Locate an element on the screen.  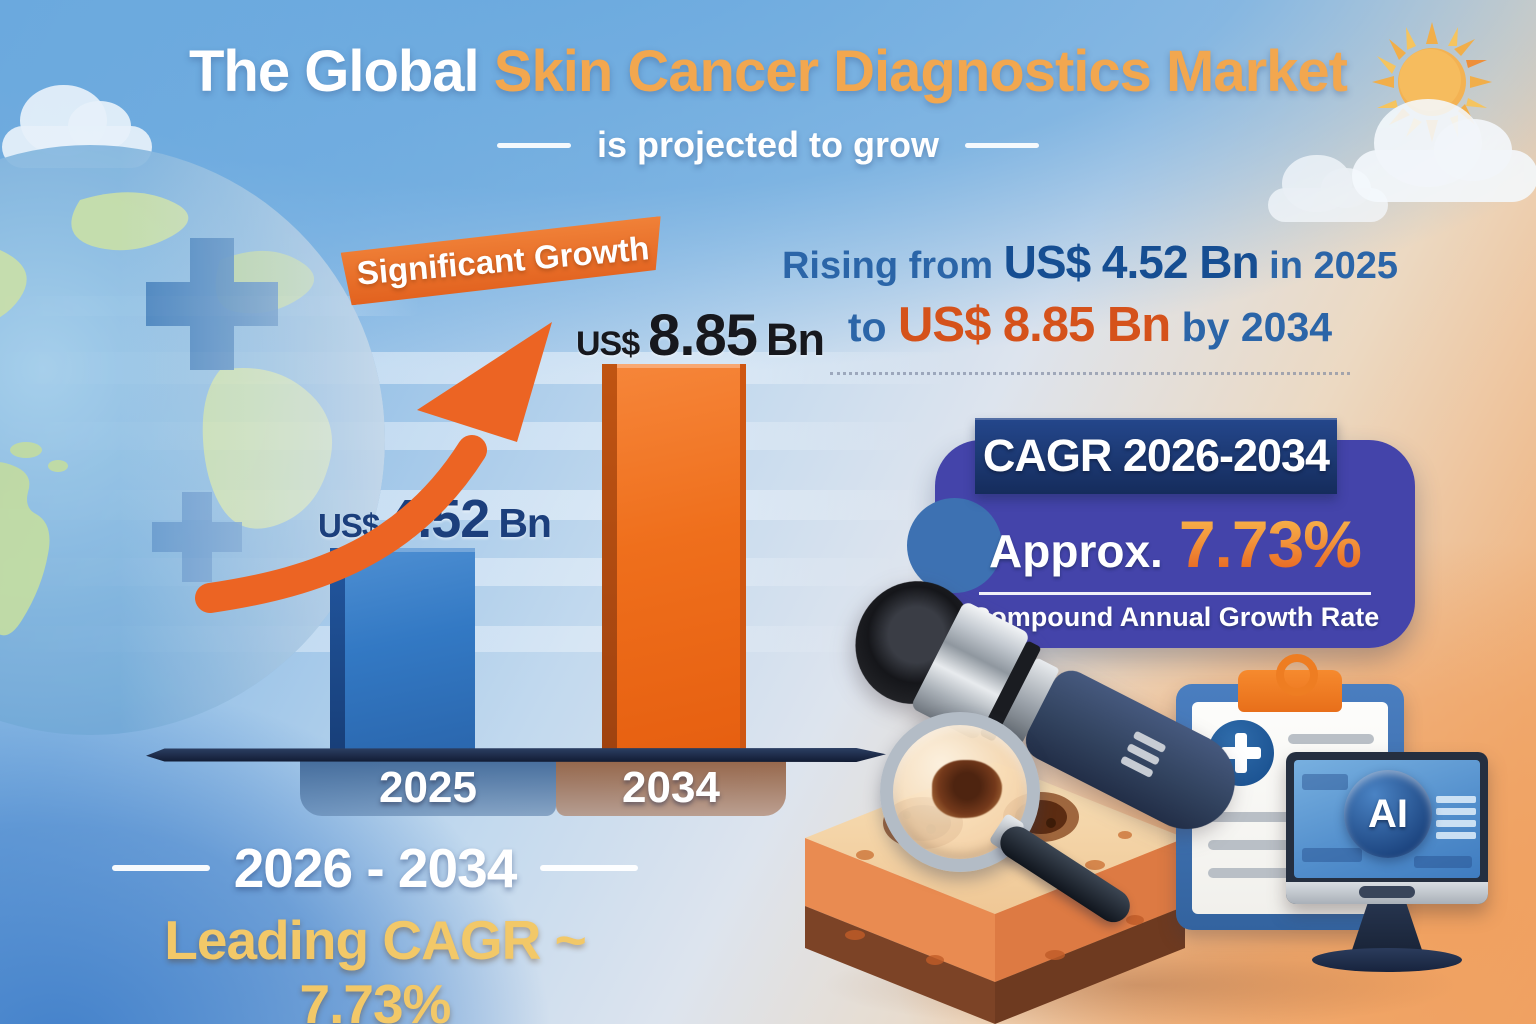
bar-2034 is located at coordinates (674, 560).